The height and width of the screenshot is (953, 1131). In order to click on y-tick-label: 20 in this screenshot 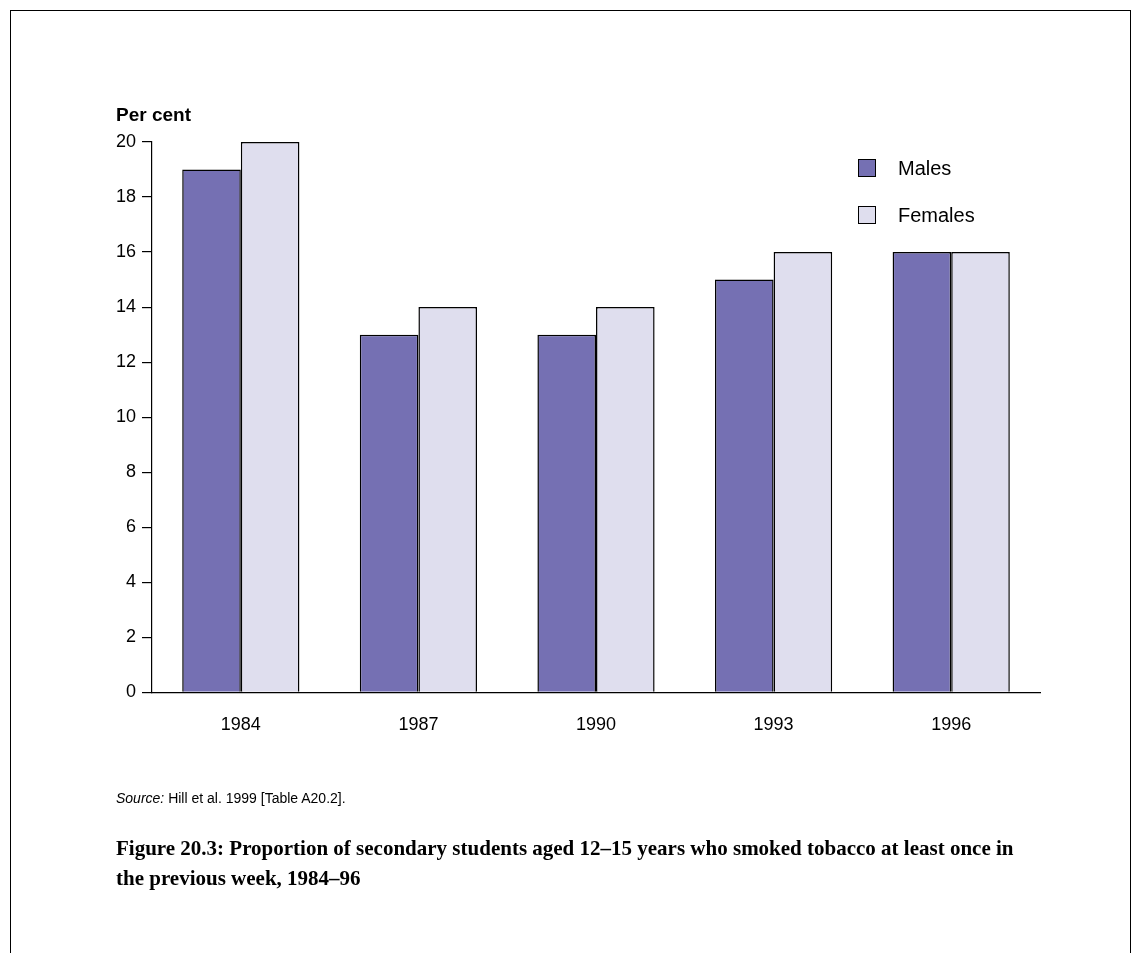, I will do `click(126, 140)`.